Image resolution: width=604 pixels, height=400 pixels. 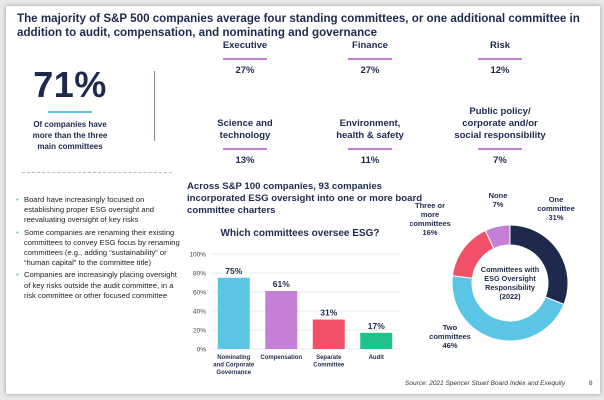 What do you see at coordinates (430, 214) in the screenshot?
I see `donut-slice-label: more` at bounding box center [430, 214].